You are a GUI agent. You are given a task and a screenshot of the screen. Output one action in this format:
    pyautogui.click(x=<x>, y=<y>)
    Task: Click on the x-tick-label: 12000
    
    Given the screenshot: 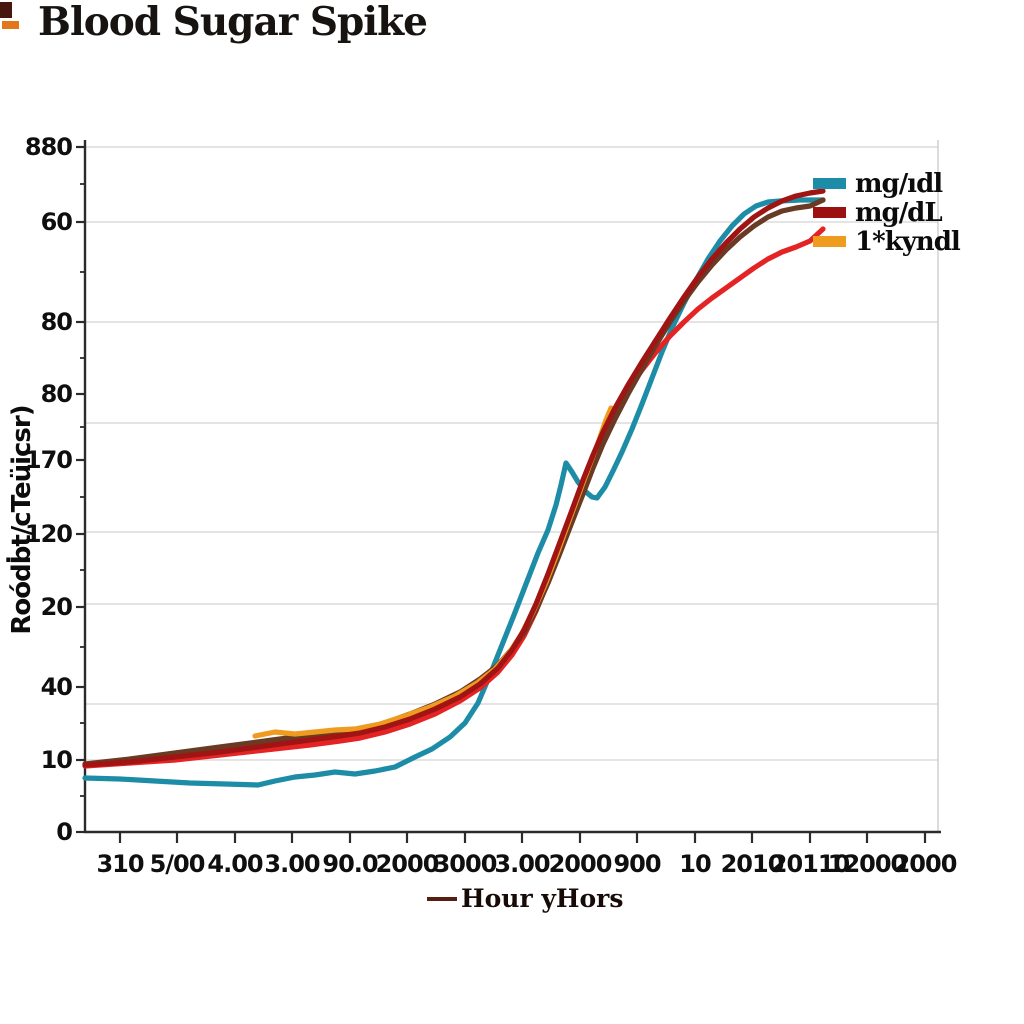 What is the action you would take?
    pyautogui.click(x=867, y=864)
    